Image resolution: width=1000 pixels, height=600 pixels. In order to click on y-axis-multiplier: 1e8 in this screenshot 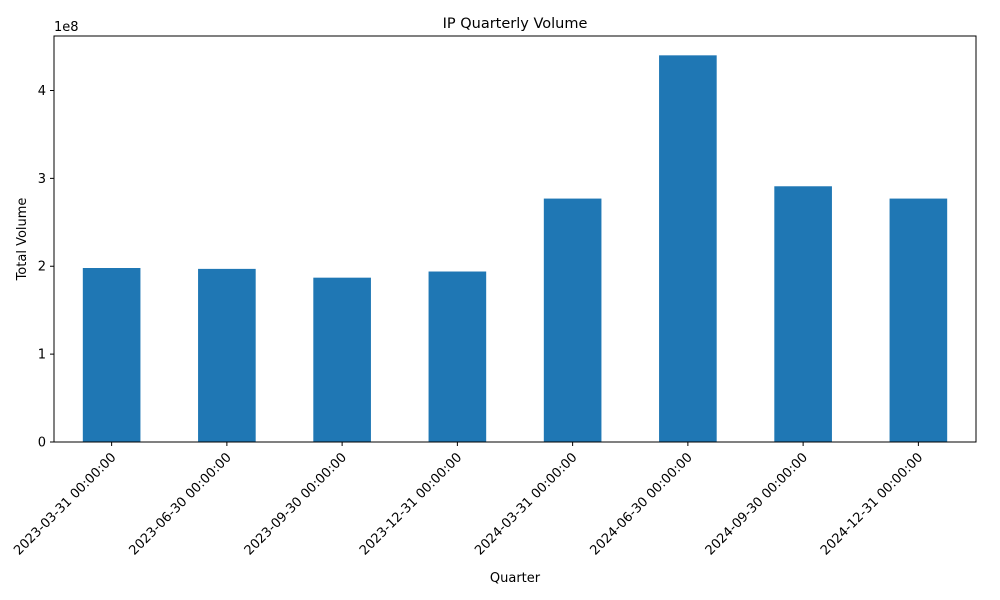, I will do `click(66, 27)`.